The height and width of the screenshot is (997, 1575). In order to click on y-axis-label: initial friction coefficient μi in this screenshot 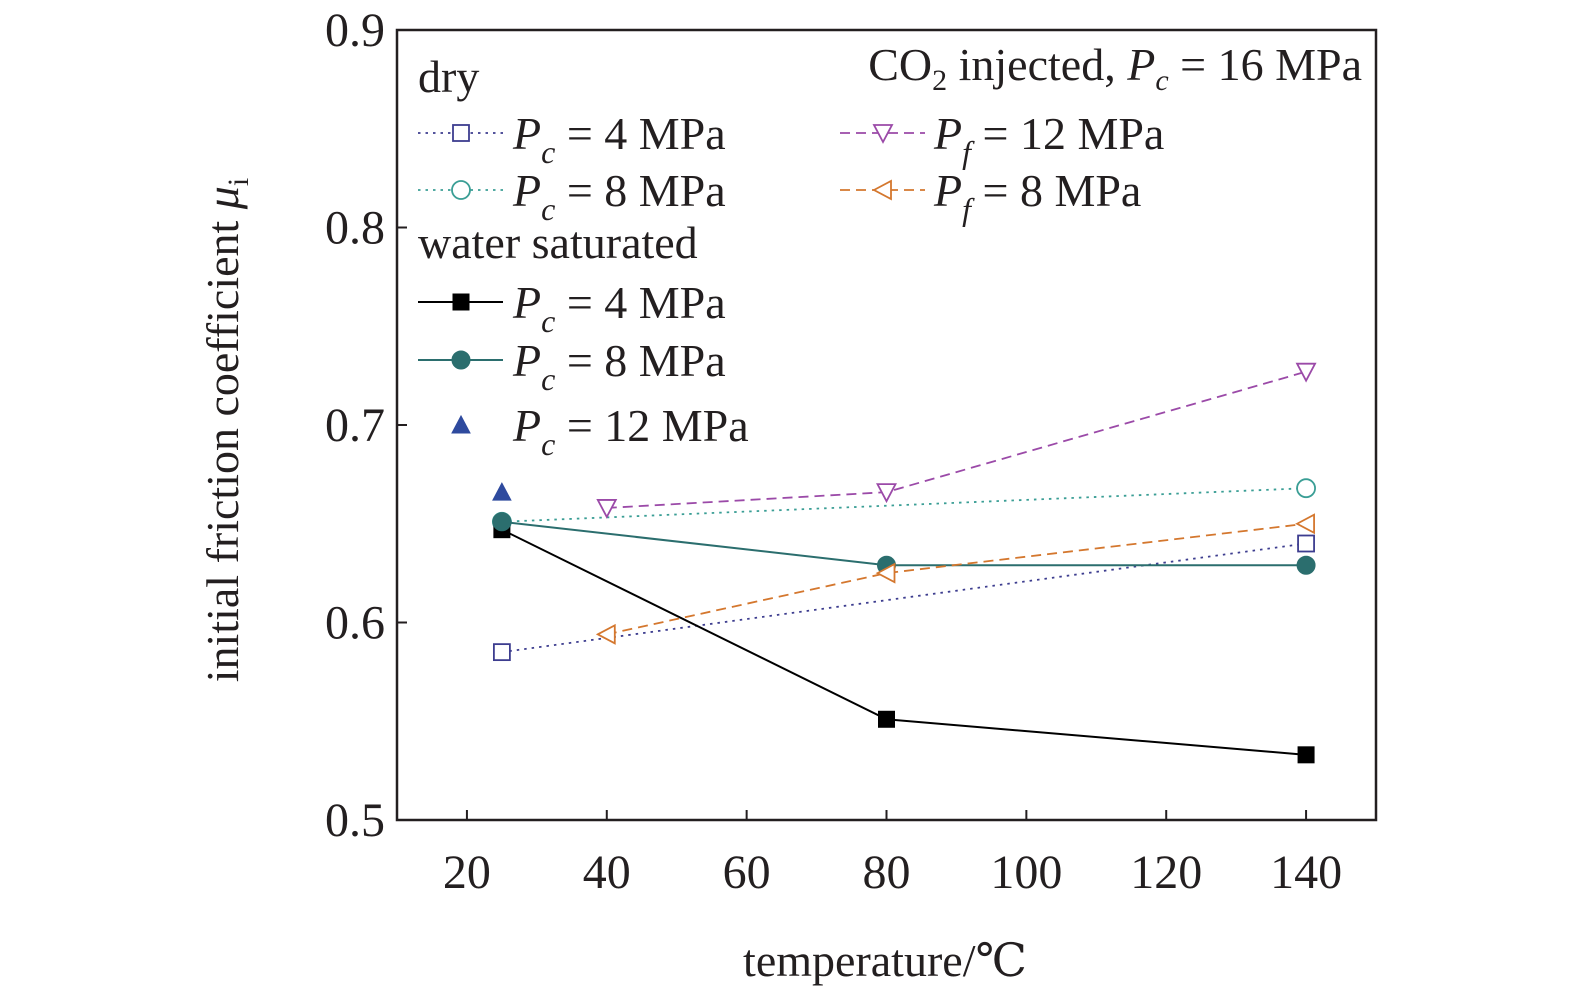, I will do `click(226, 430)`.